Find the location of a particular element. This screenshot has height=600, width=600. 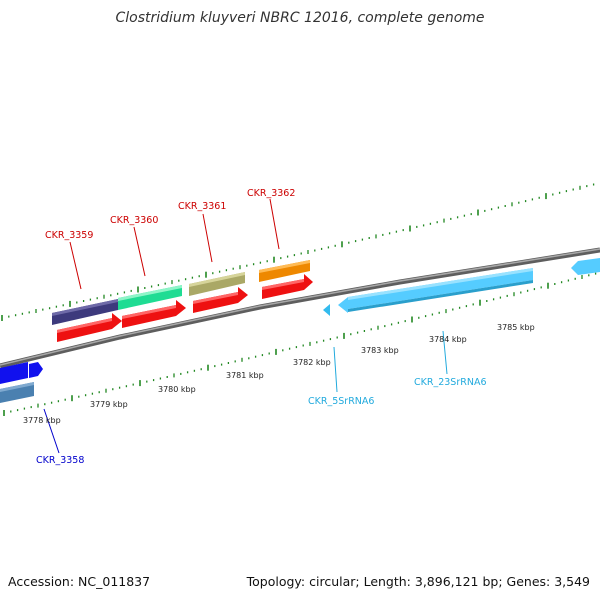

gene-label-ckr-23srrna6: CKR_23SrRNA6 is located at coordinates (450, 382).